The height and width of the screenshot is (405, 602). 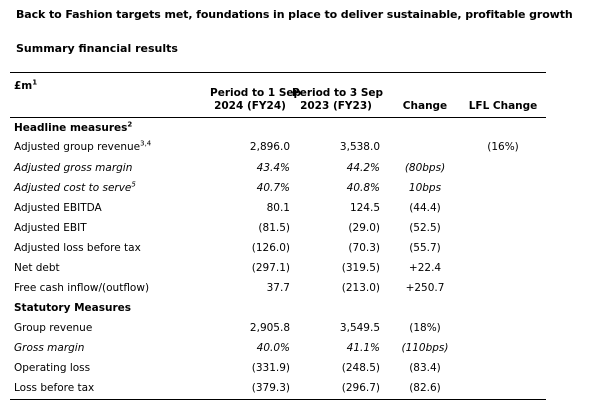 I want to click on row-label: Free cash inflow/(outflow), so click(x=82, y=288).